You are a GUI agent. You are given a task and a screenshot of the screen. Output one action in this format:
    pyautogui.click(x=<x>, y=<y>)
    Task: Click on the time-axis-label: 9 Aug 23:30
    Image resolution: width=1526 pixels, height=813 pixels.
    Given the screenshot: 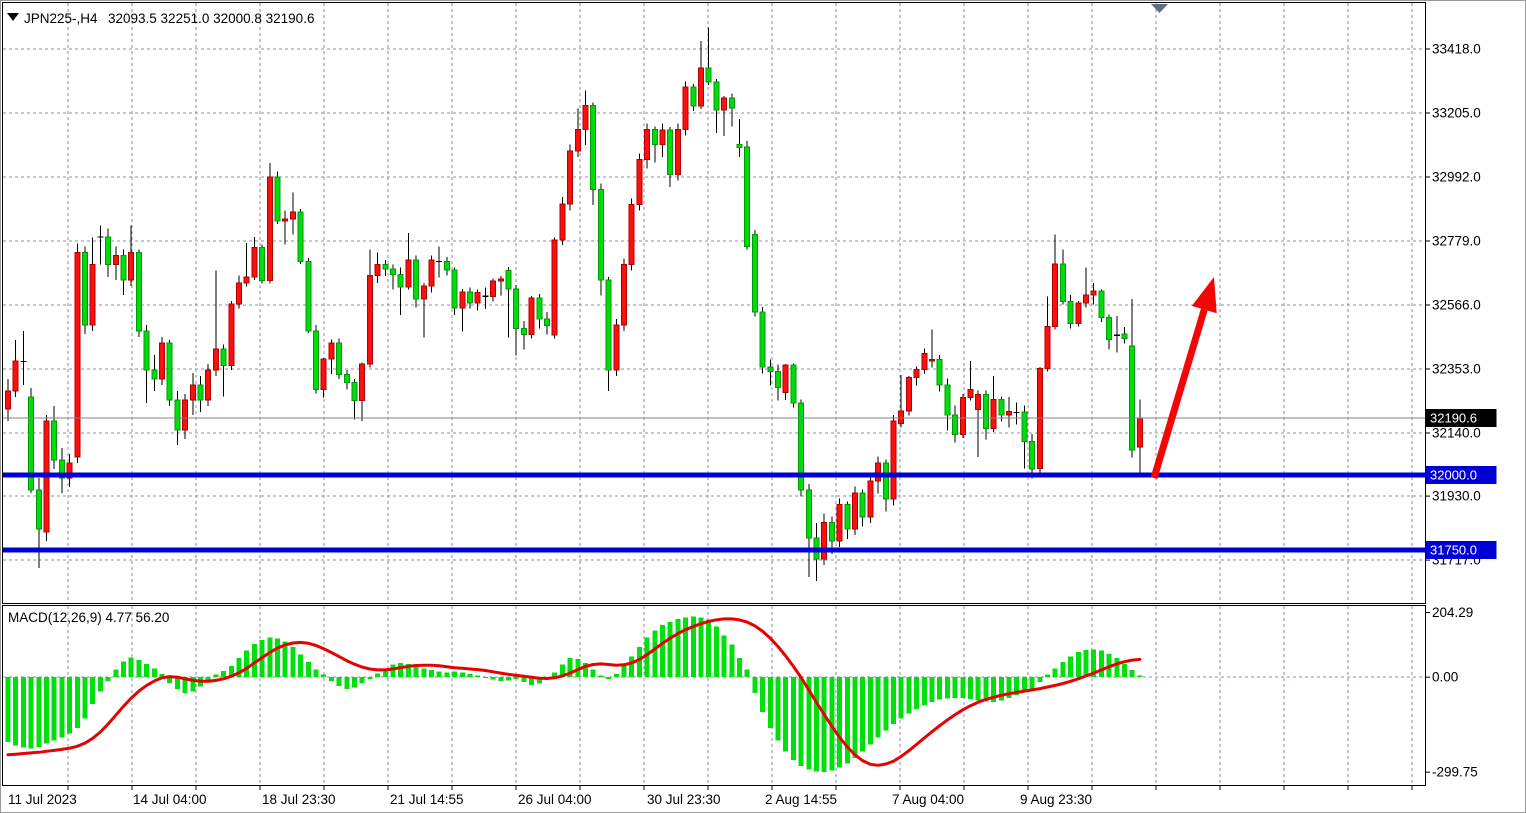 What is the action you would take?
    pyautogui.click(x=1056, y=799)
    